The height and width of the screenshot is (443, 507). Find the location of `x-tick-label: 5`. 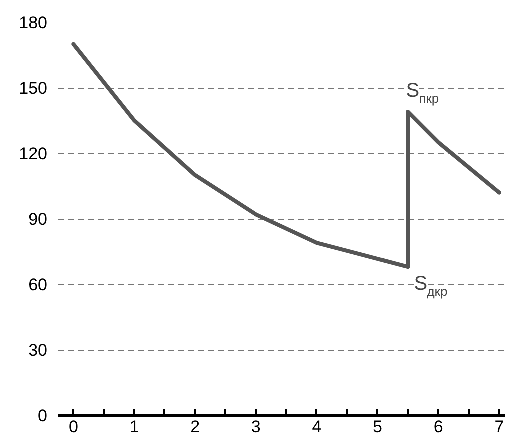

x-tick-label: 5 is located at coordinates (378, 427).